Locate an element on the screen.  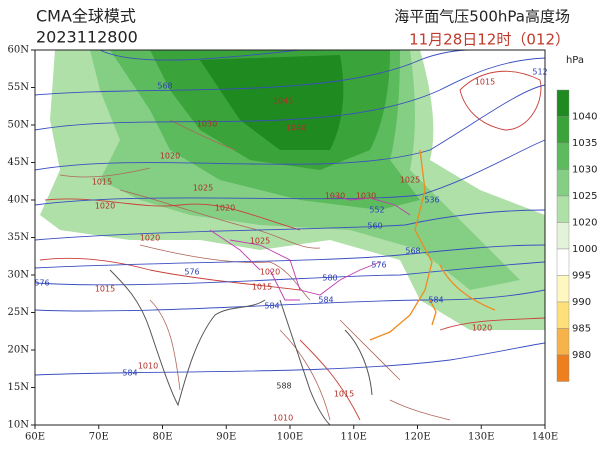
product-name: 海平面气压500hPa高度场 is located at coordinates (482, 17).